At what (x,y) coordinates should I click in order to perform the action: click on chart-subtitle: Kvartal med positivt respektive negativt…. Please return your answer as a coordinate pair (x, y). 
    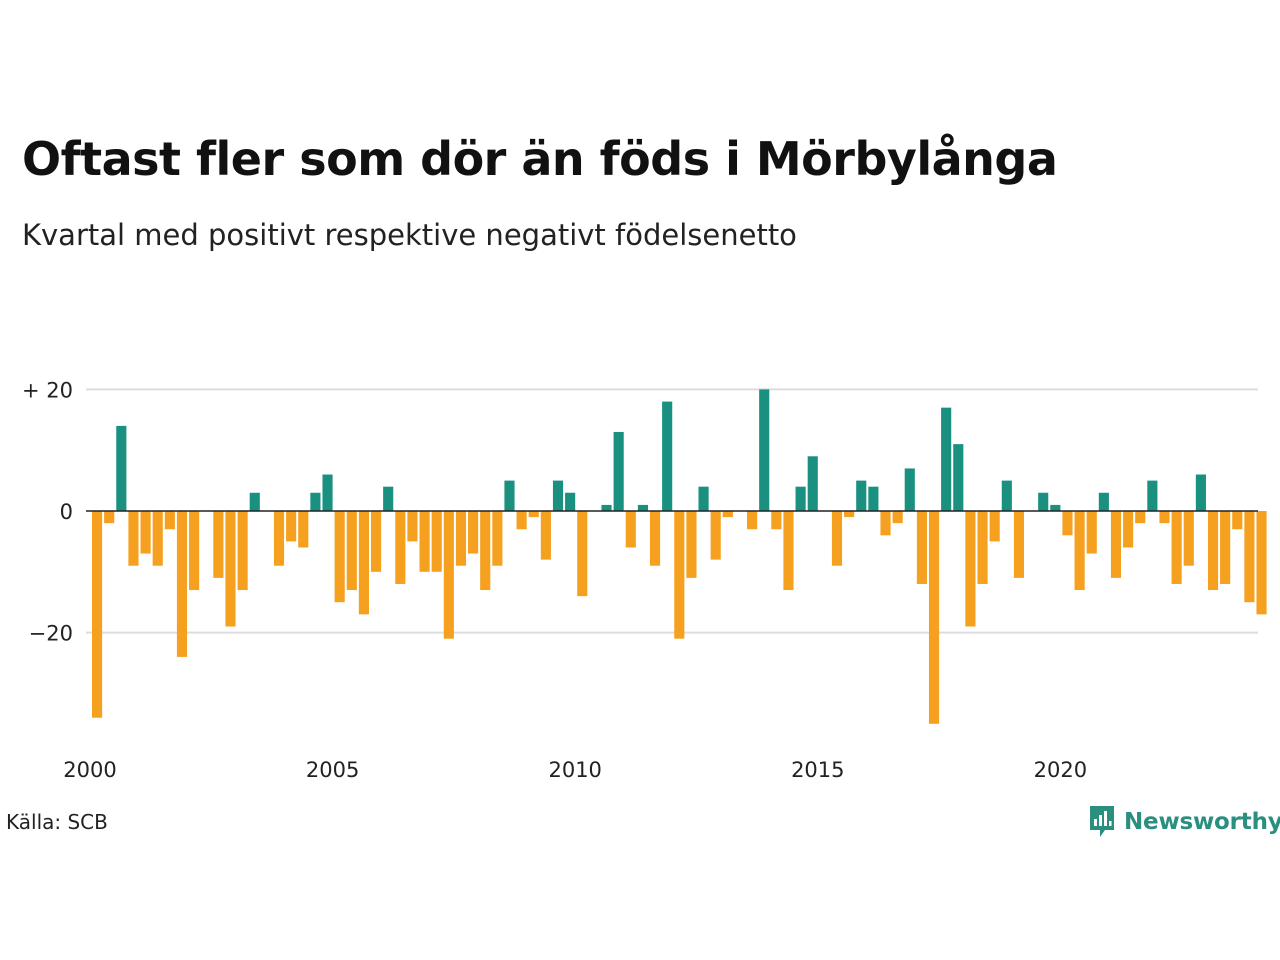
    Looking at the image, I should click on (409, 235).